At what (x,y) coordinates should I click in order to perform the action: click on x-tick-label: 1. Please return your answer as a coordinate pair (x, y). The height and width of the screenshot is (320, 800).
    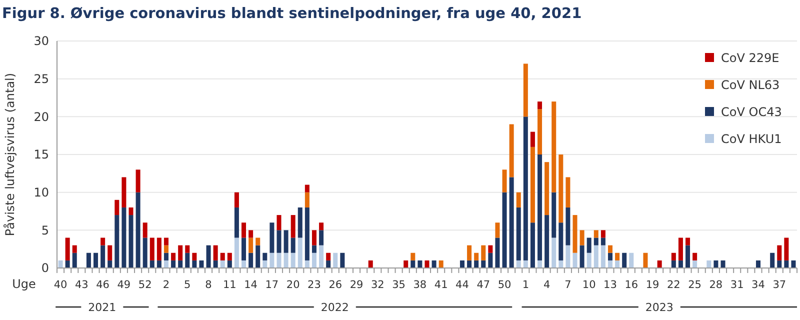
    Looking at the image, I should click on (526, 285).